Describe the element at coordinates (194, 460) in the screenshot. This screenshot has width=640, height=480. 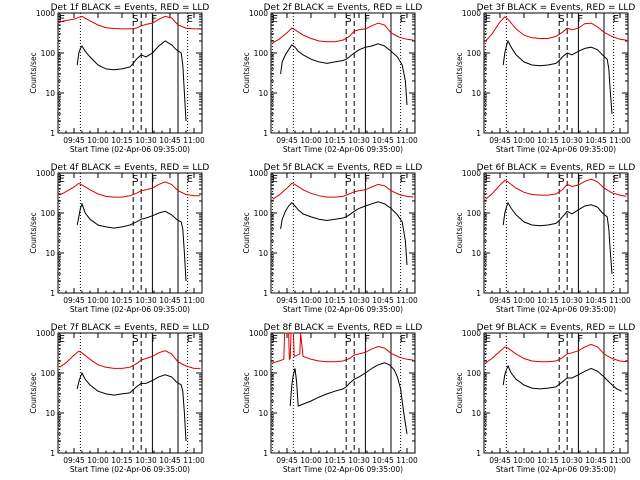
I see `chart-7-xtick-label: 11:00` at that location.